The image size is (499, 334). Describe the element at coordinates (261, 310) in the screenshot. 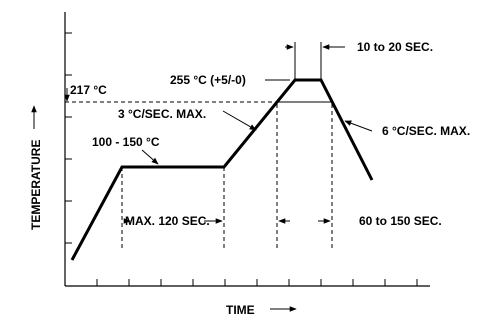

I see `x-axis-label-group: TIME` at that location.